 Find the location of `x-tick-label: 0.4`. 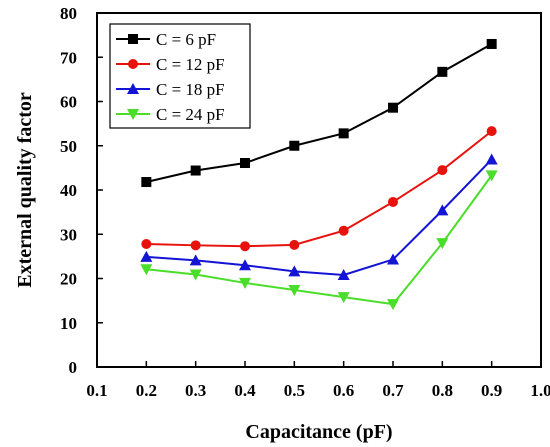

x-tick-label: 0.4 is located at coordinates (245, 390).